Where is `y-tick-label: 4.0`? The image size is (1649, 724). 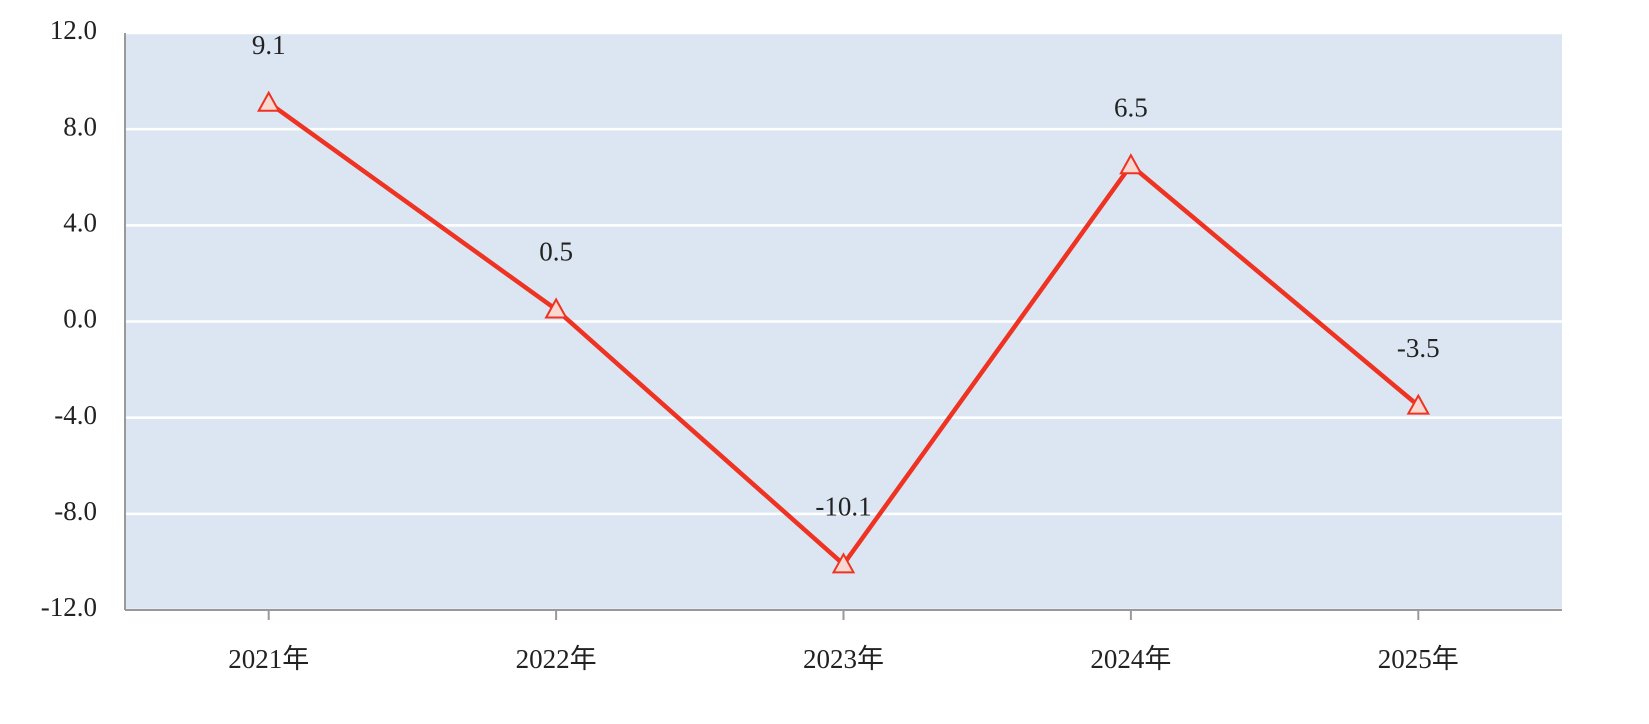
y-tick-label: 4.0 is located at coordinates (80, 223).